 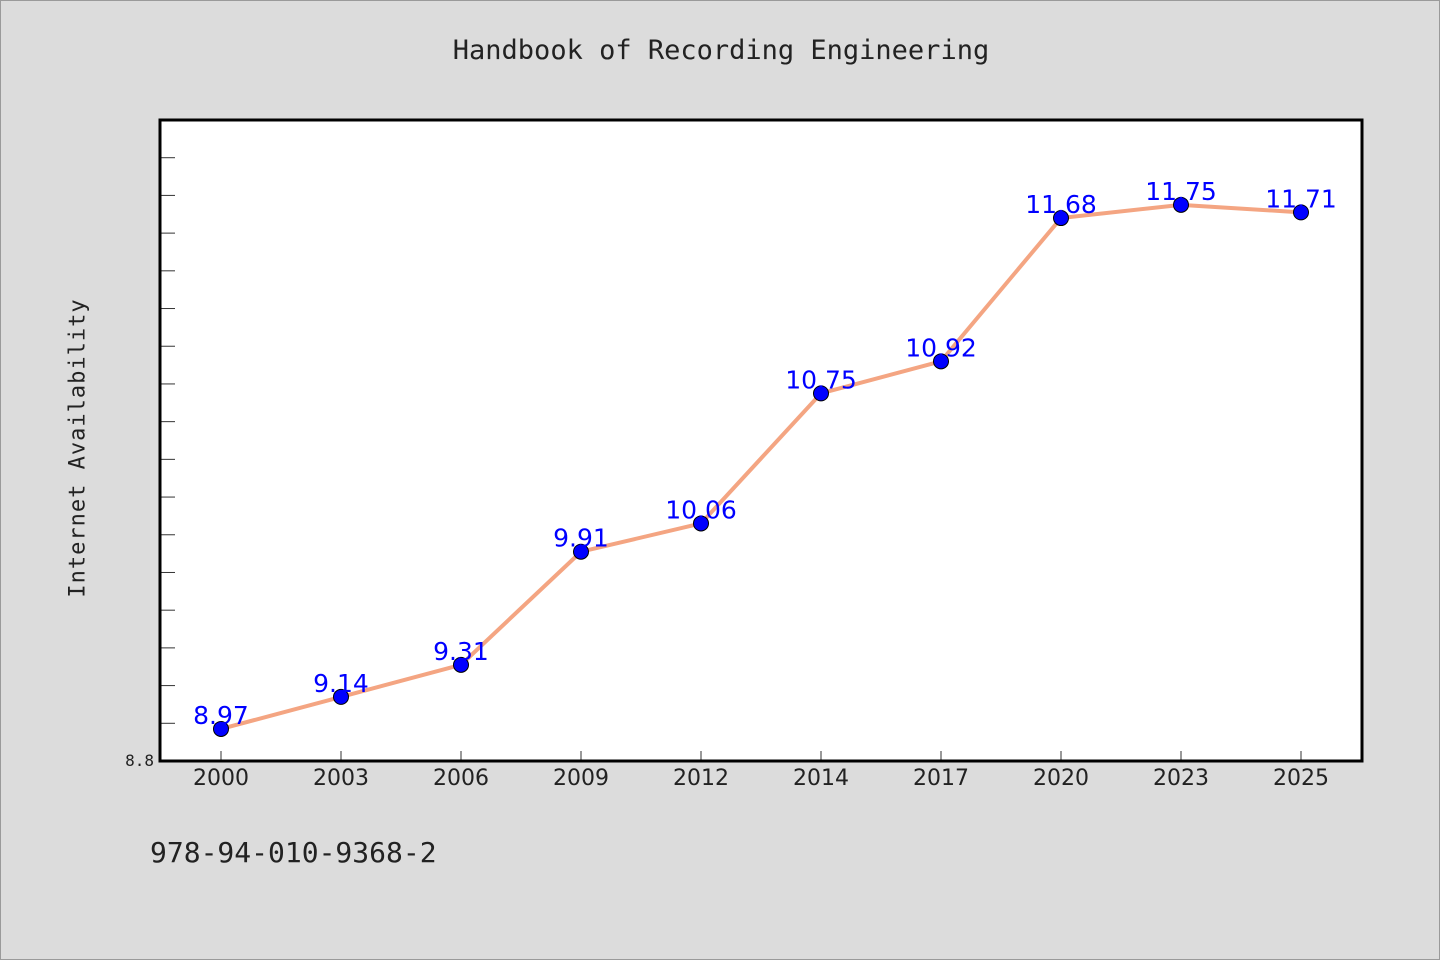 What do you see at coordinates (941, 347) in the screenshot?
I see `data-label: 10.92` at bounding box center [941, 347].